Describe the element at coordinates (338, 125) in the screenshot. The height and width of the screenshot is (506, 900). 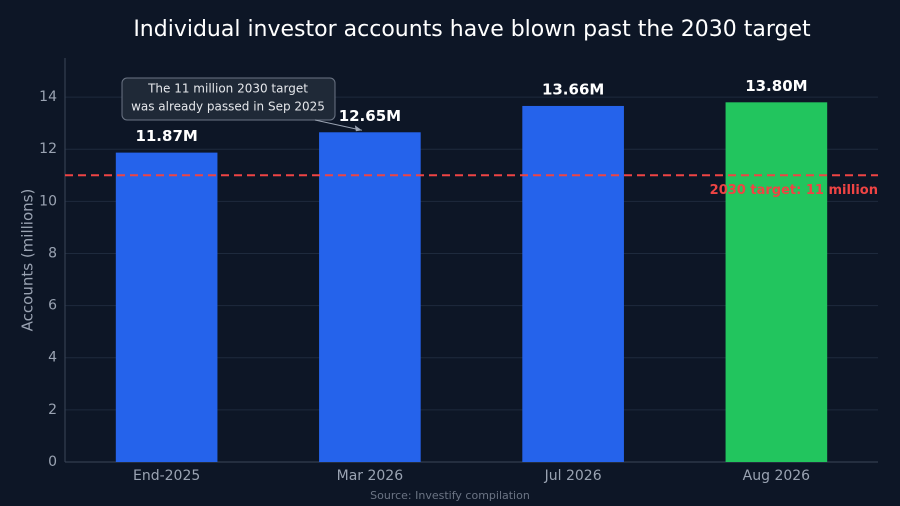
I see `annotation-arrow` at that location.